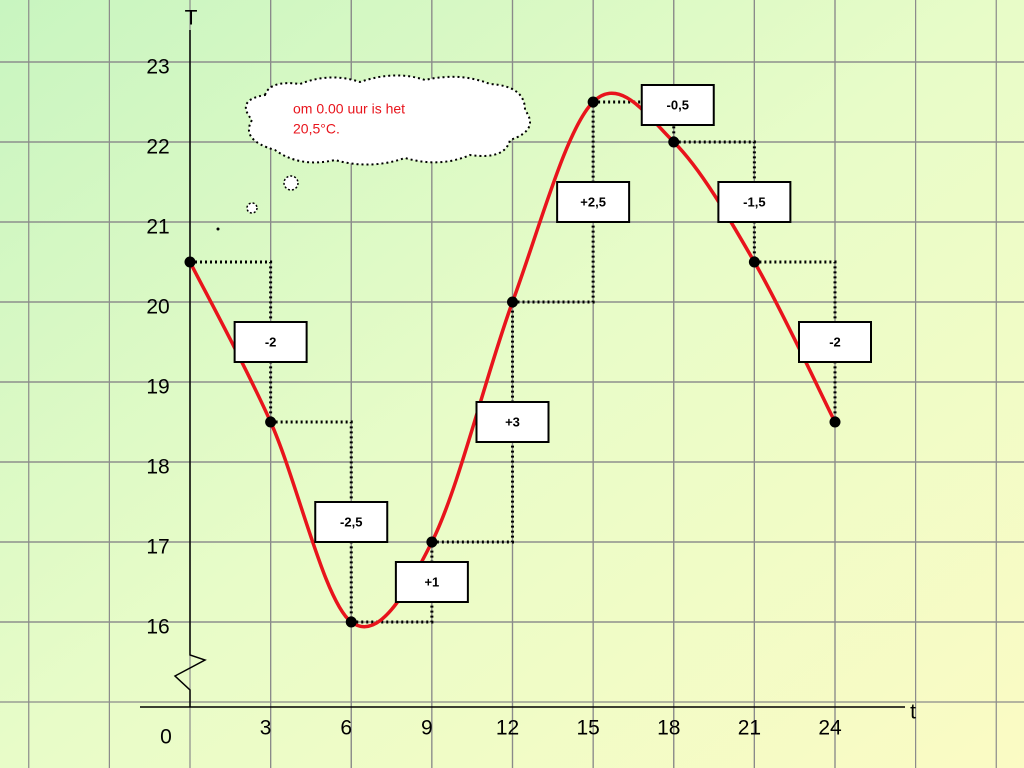 The height and width of the screenshot is (768, 1024). I want to click on annotation: om 0.00 uur is het, so click(349, 109).